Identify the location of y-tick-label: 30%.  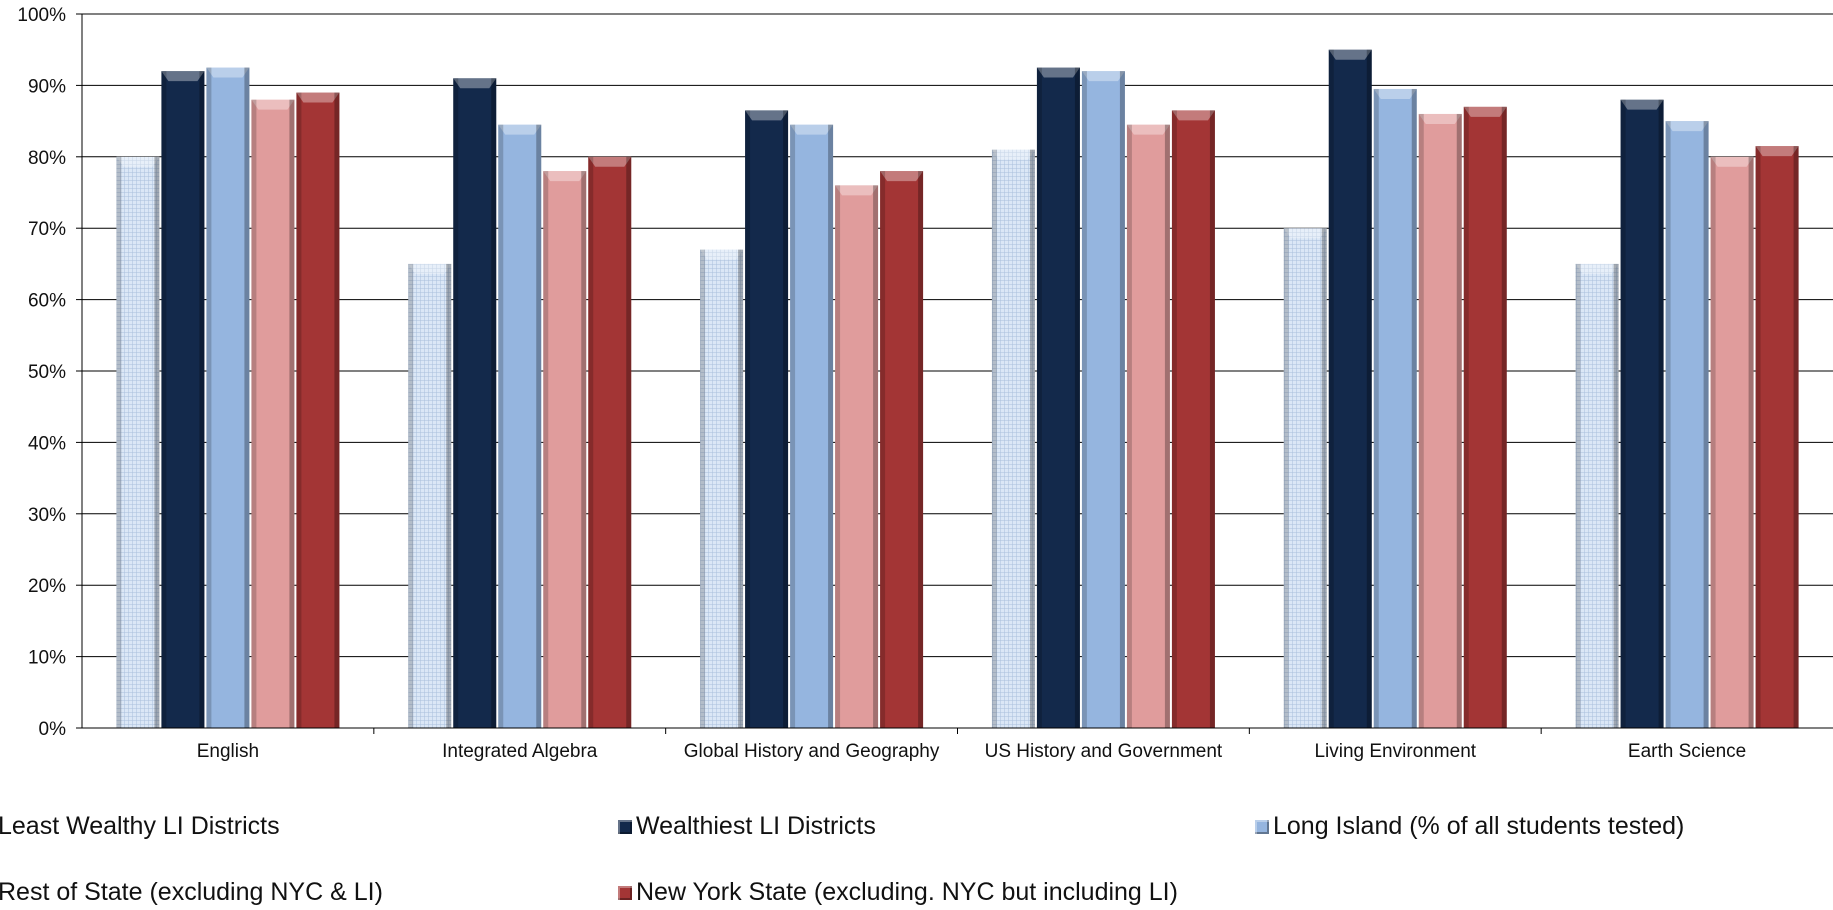
(47, 515).